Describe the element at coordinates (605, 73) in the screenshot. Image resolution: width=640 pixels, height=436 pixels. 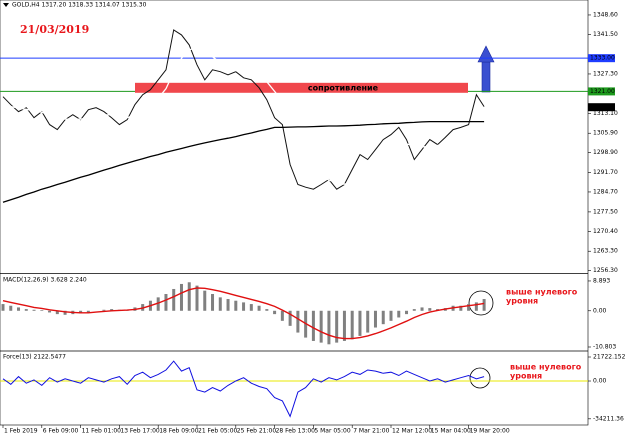
I see `y-tick-label: 1327.30` at that location.